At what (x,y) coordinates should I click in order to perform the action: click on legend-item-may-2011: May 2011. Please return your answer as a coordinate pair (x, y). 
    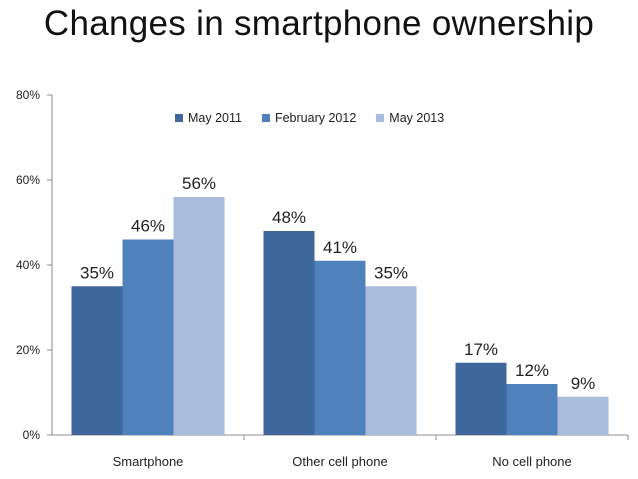
    Looking at the image, I should click on (208, 118).